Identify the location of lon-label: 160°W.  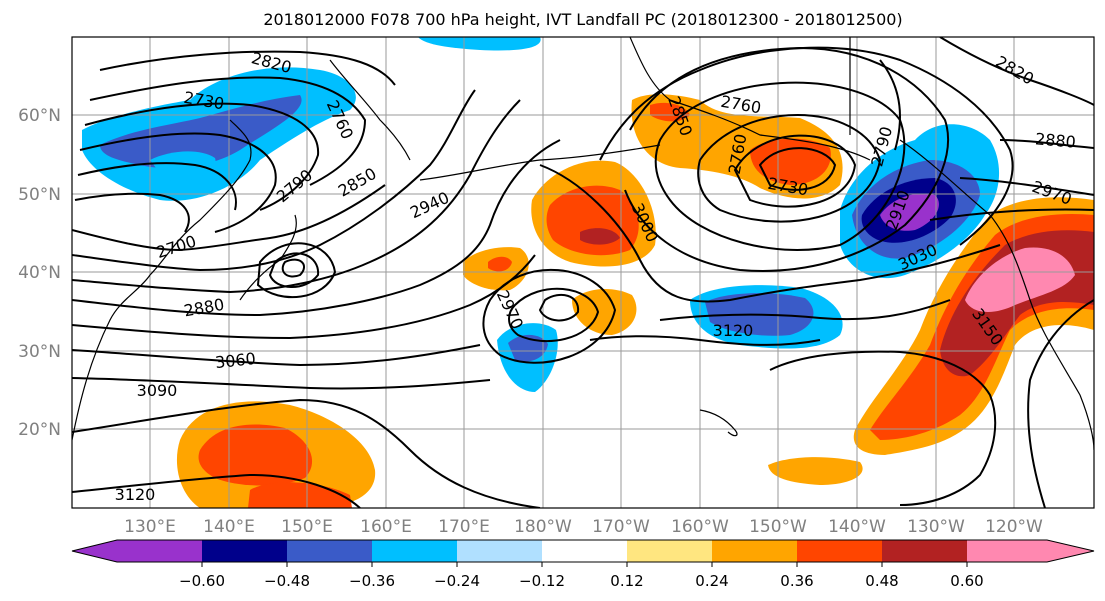
(700, 527).